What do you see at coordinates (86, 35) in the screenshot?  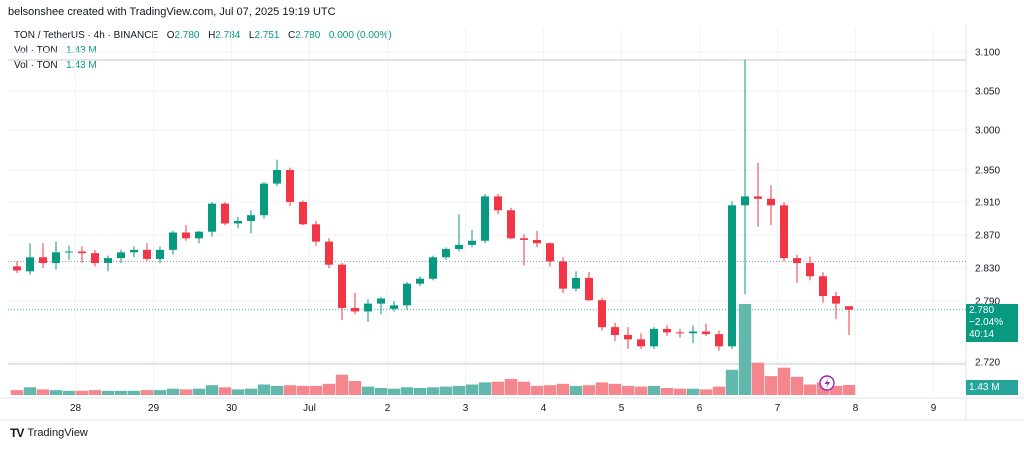 I see `legend-symbol: TON / TetherUS · 4h · BINANCE` at bounding box center [86, 35].